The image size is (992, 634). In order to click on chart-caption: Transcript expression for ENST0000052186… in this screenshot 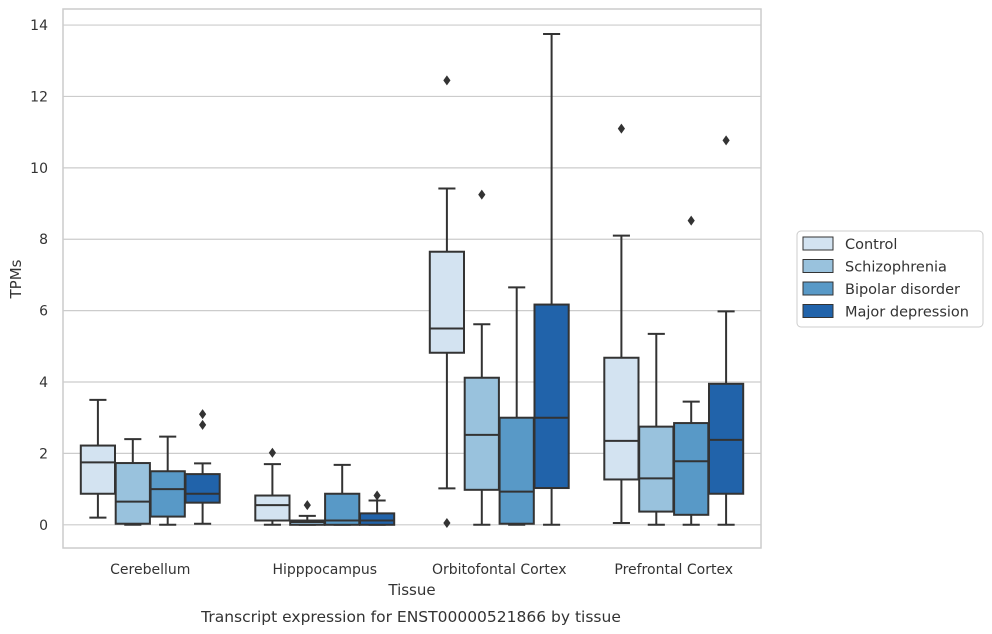, I will do `click(410, 617)`.